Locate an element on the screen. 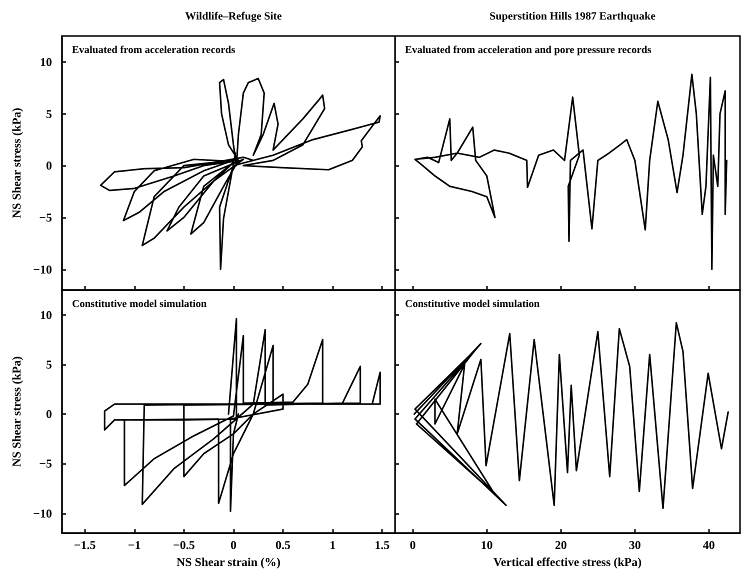 The image size is (746, 573). x-tick-label: 30 is located at coordinates (634, 545).